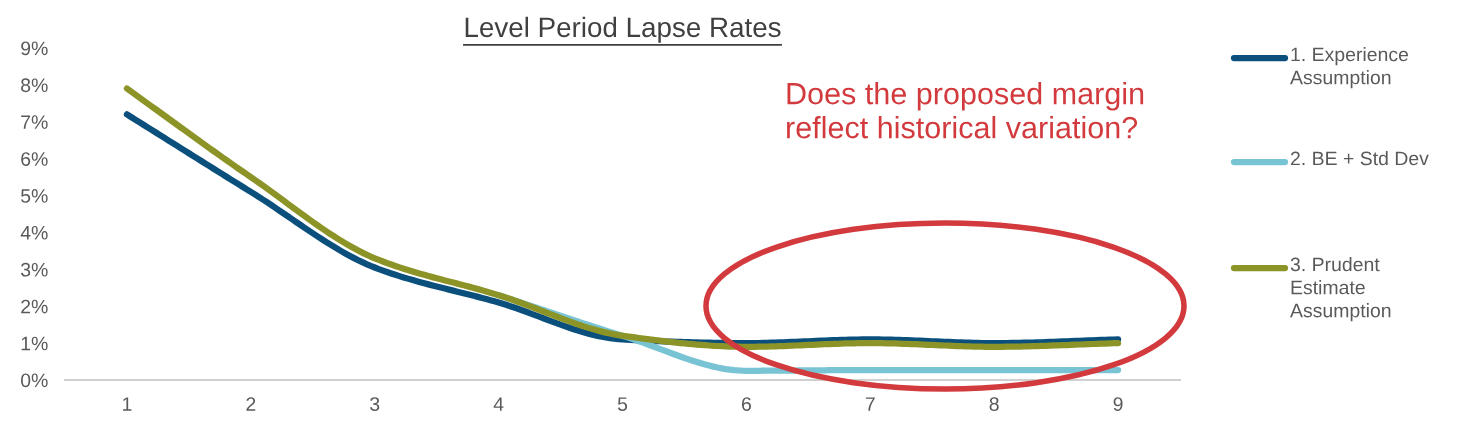 Image resolution: width=1458 pixels, height=421 pixels. I want to click on x-tick-label: 7, so click(870, 404).